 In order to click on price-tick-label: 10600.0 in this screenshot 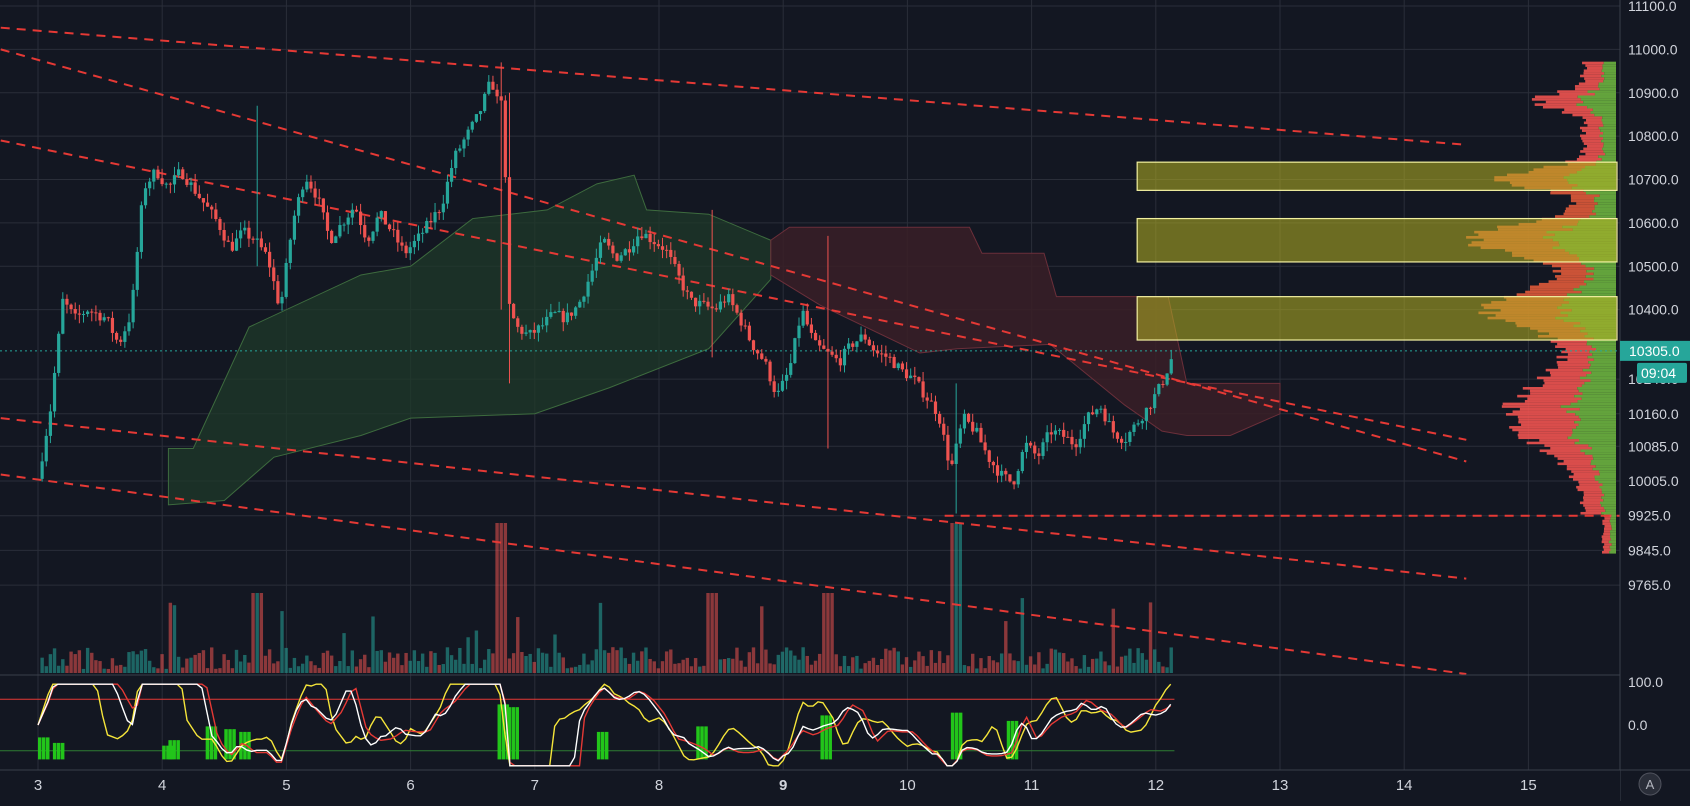, I will do `click(1653, 223)`.